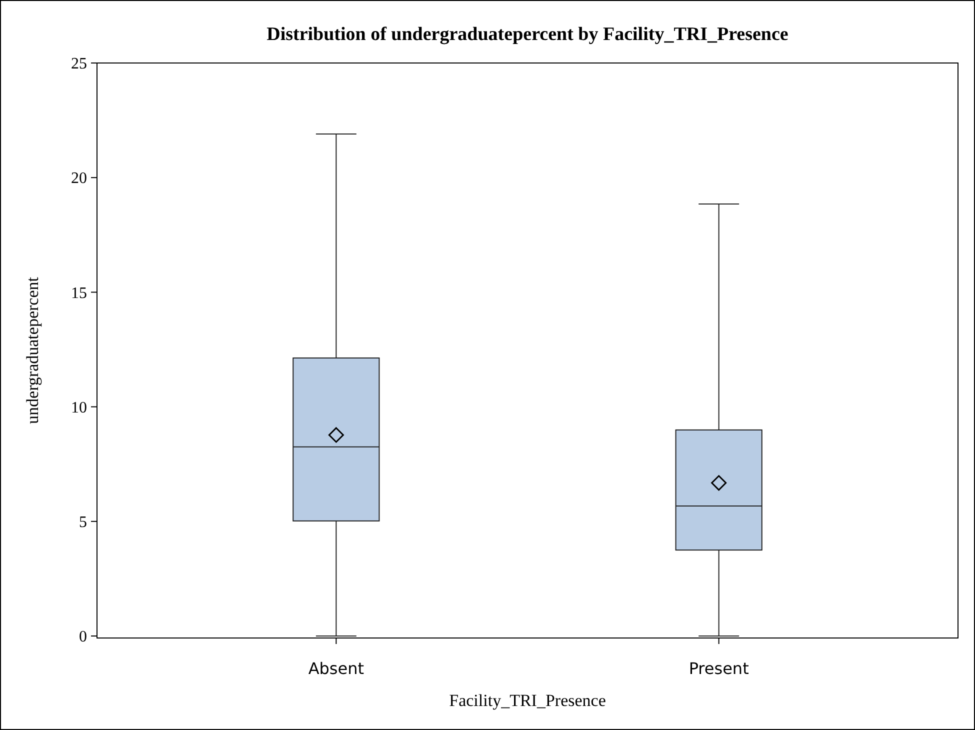  I want to click on y-tick-label: 0, so click(83, 637).